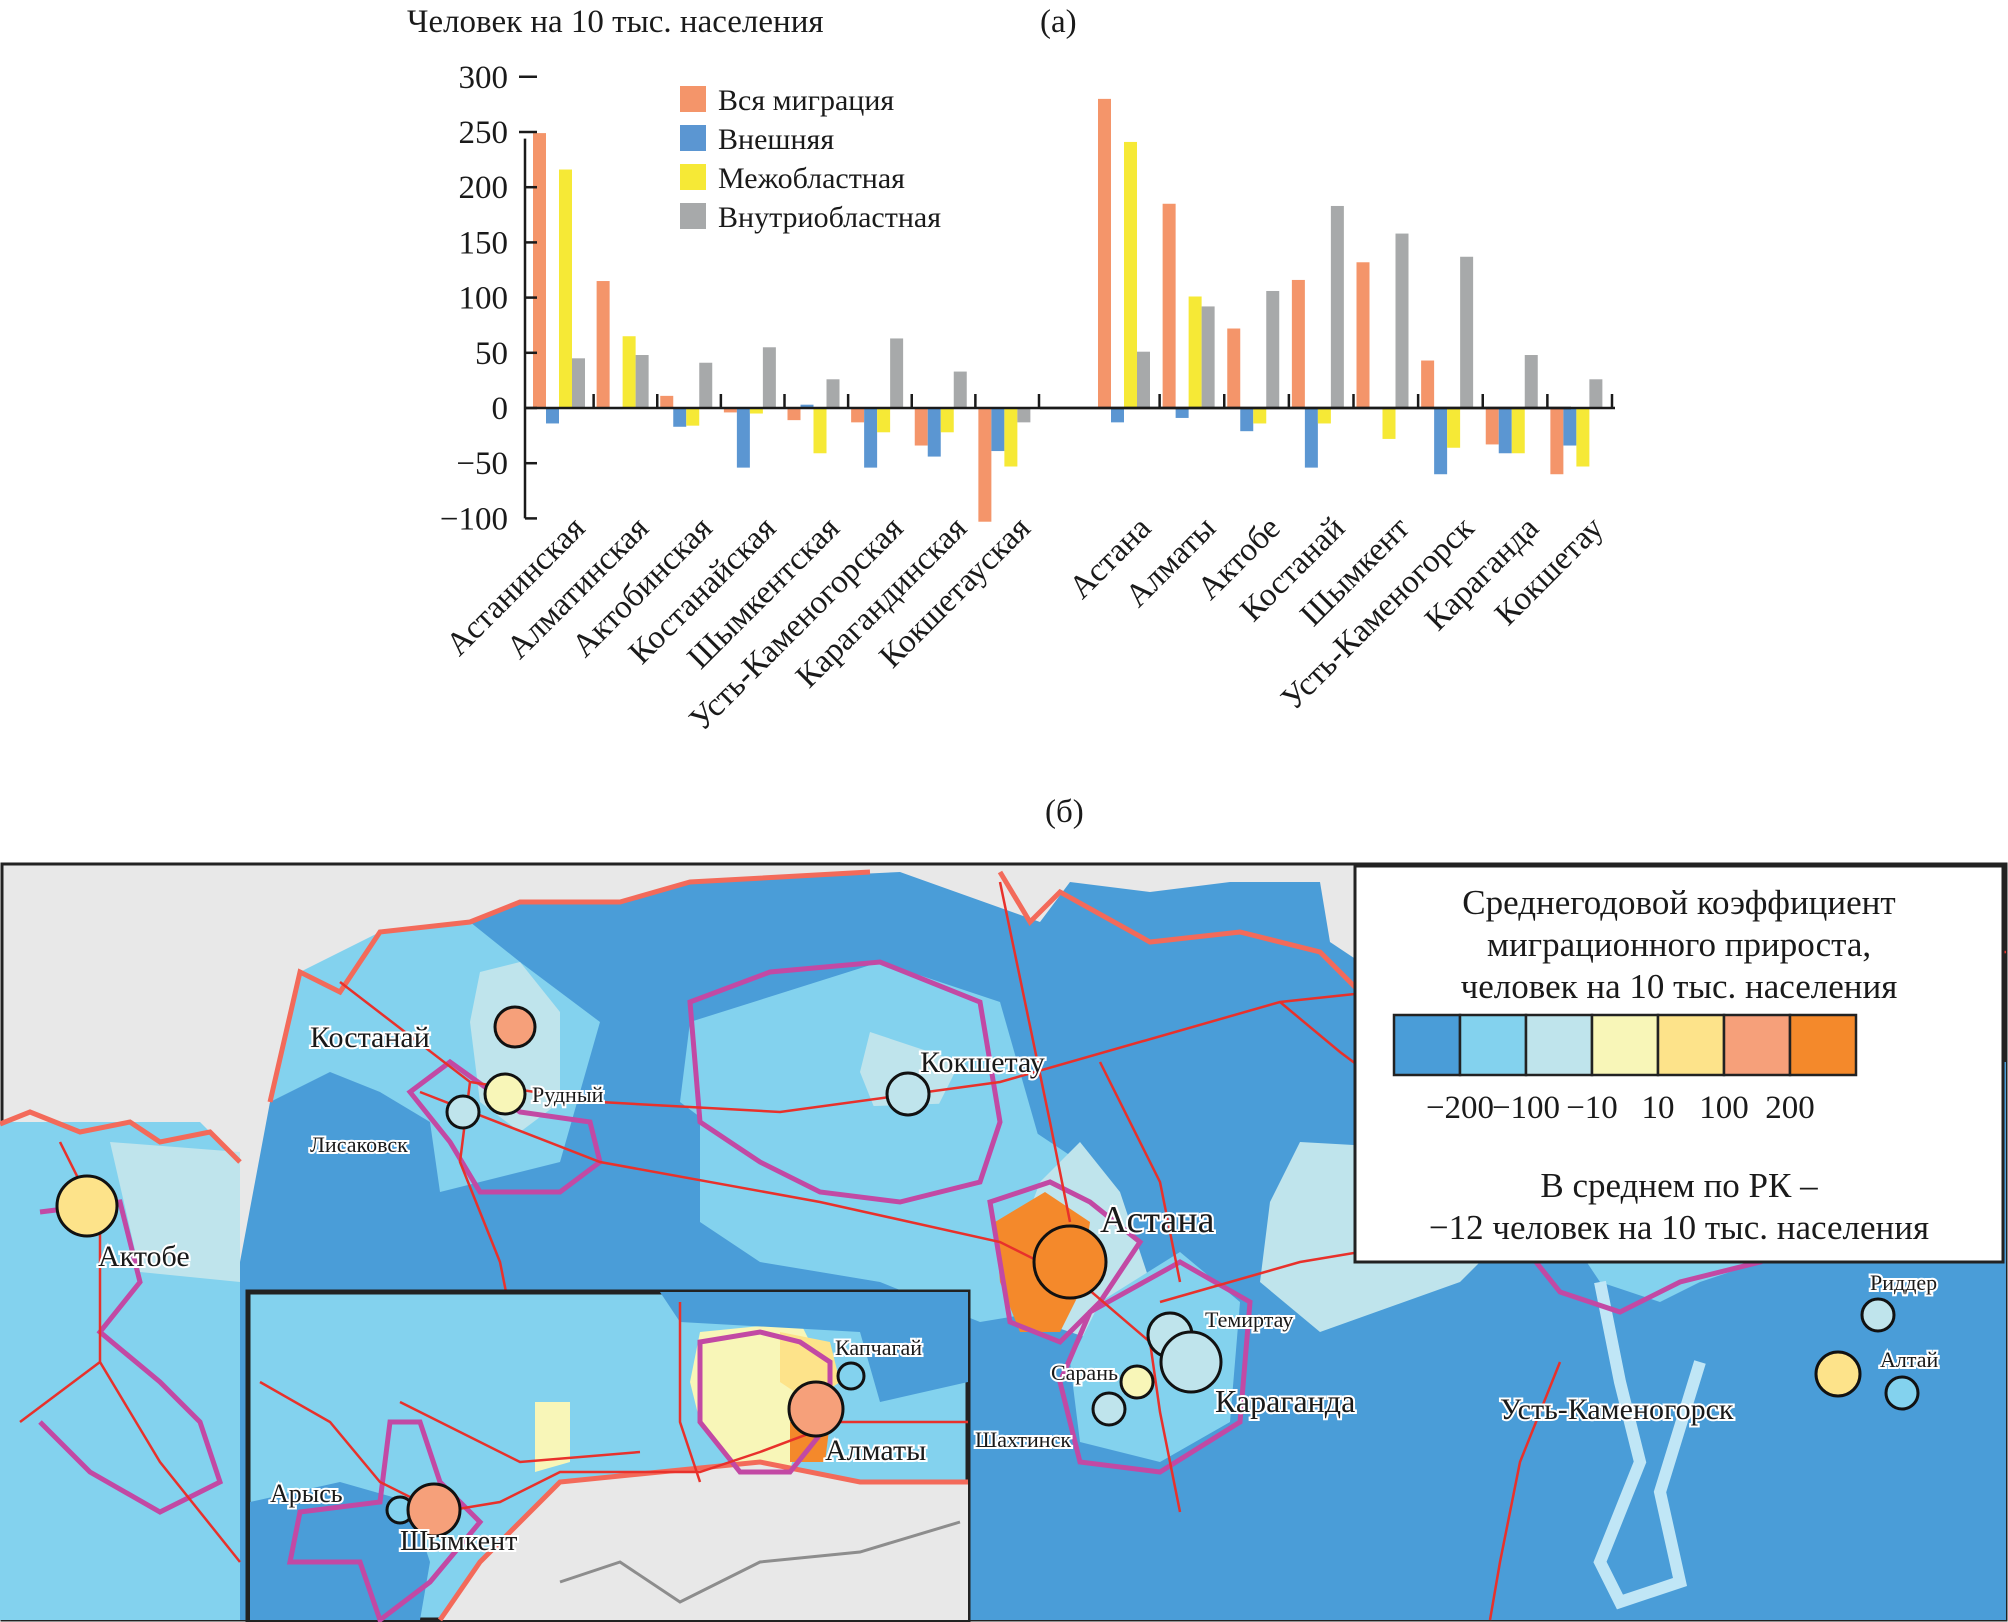  What do you see at coordinates (1064, 812) in the screenshot?
I see `panel-b-label: (б)` at bounding box center [1064, 812].